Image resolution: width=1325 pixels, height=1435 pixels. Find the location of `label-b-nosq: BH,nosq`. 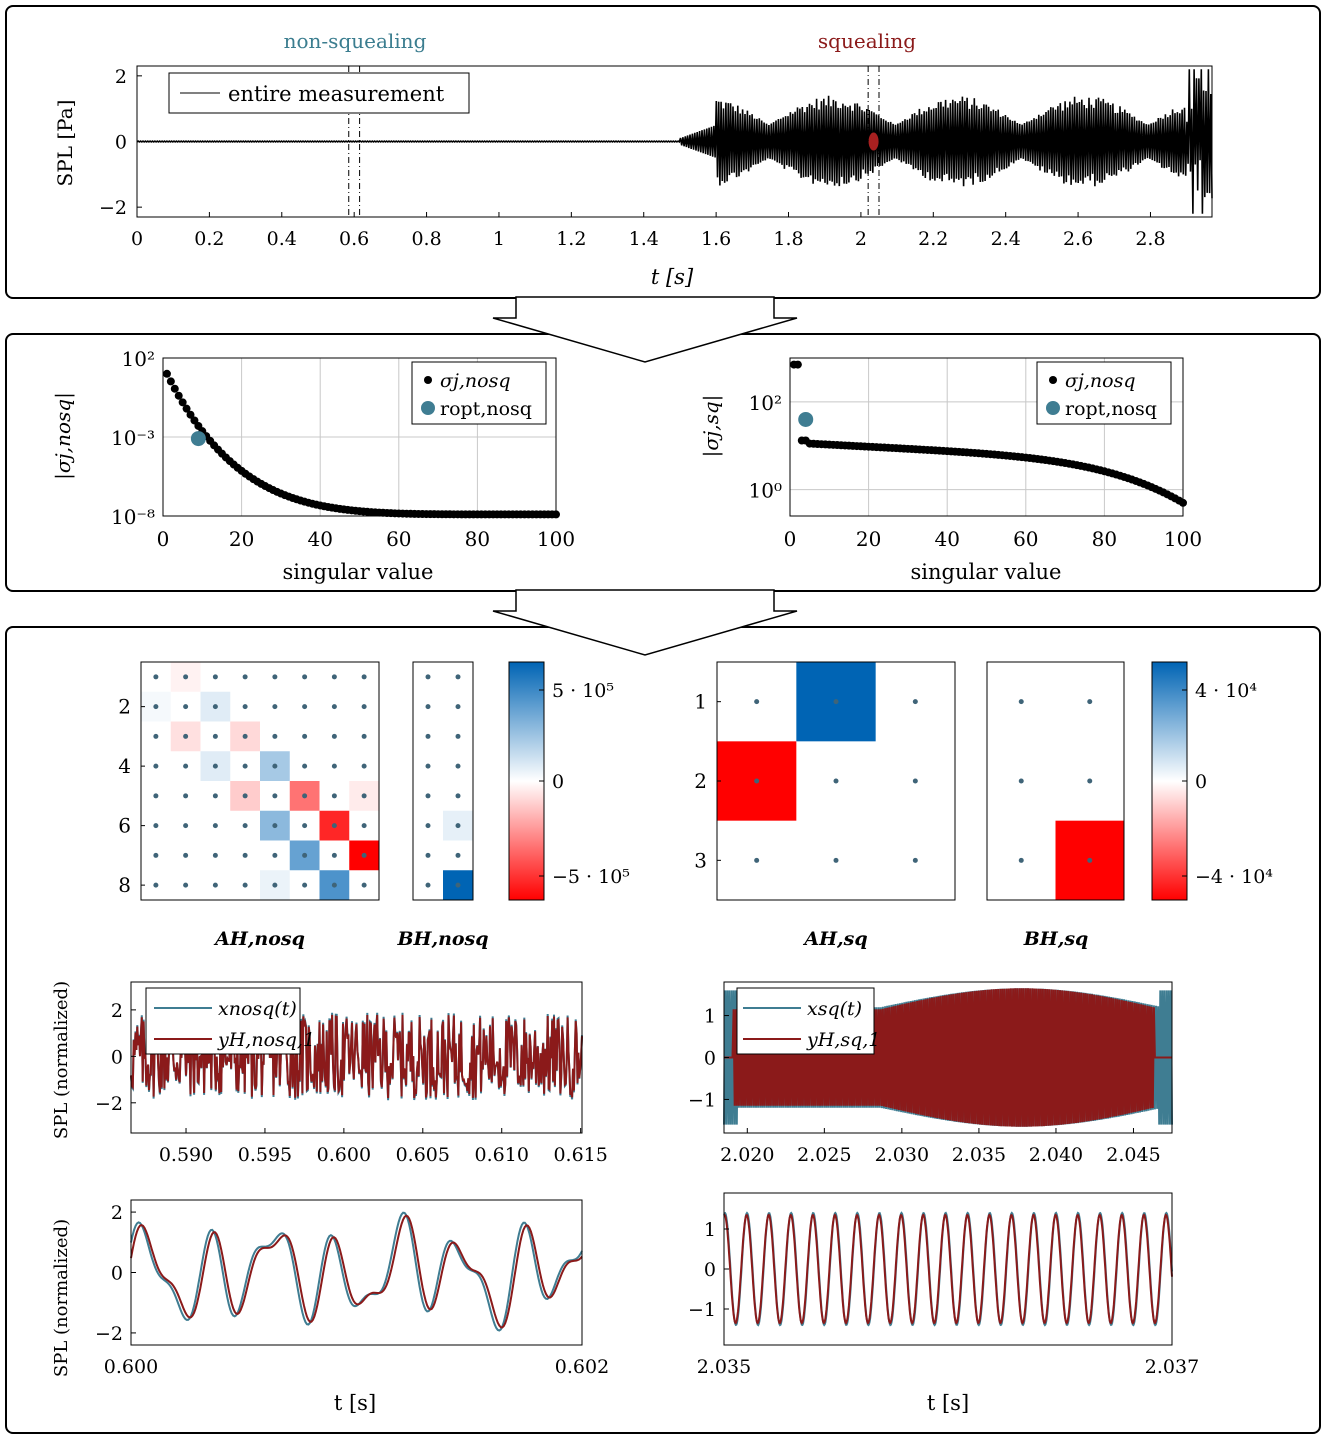

label-b-nosq: BH,nosq is located at coordinates (442, 939).